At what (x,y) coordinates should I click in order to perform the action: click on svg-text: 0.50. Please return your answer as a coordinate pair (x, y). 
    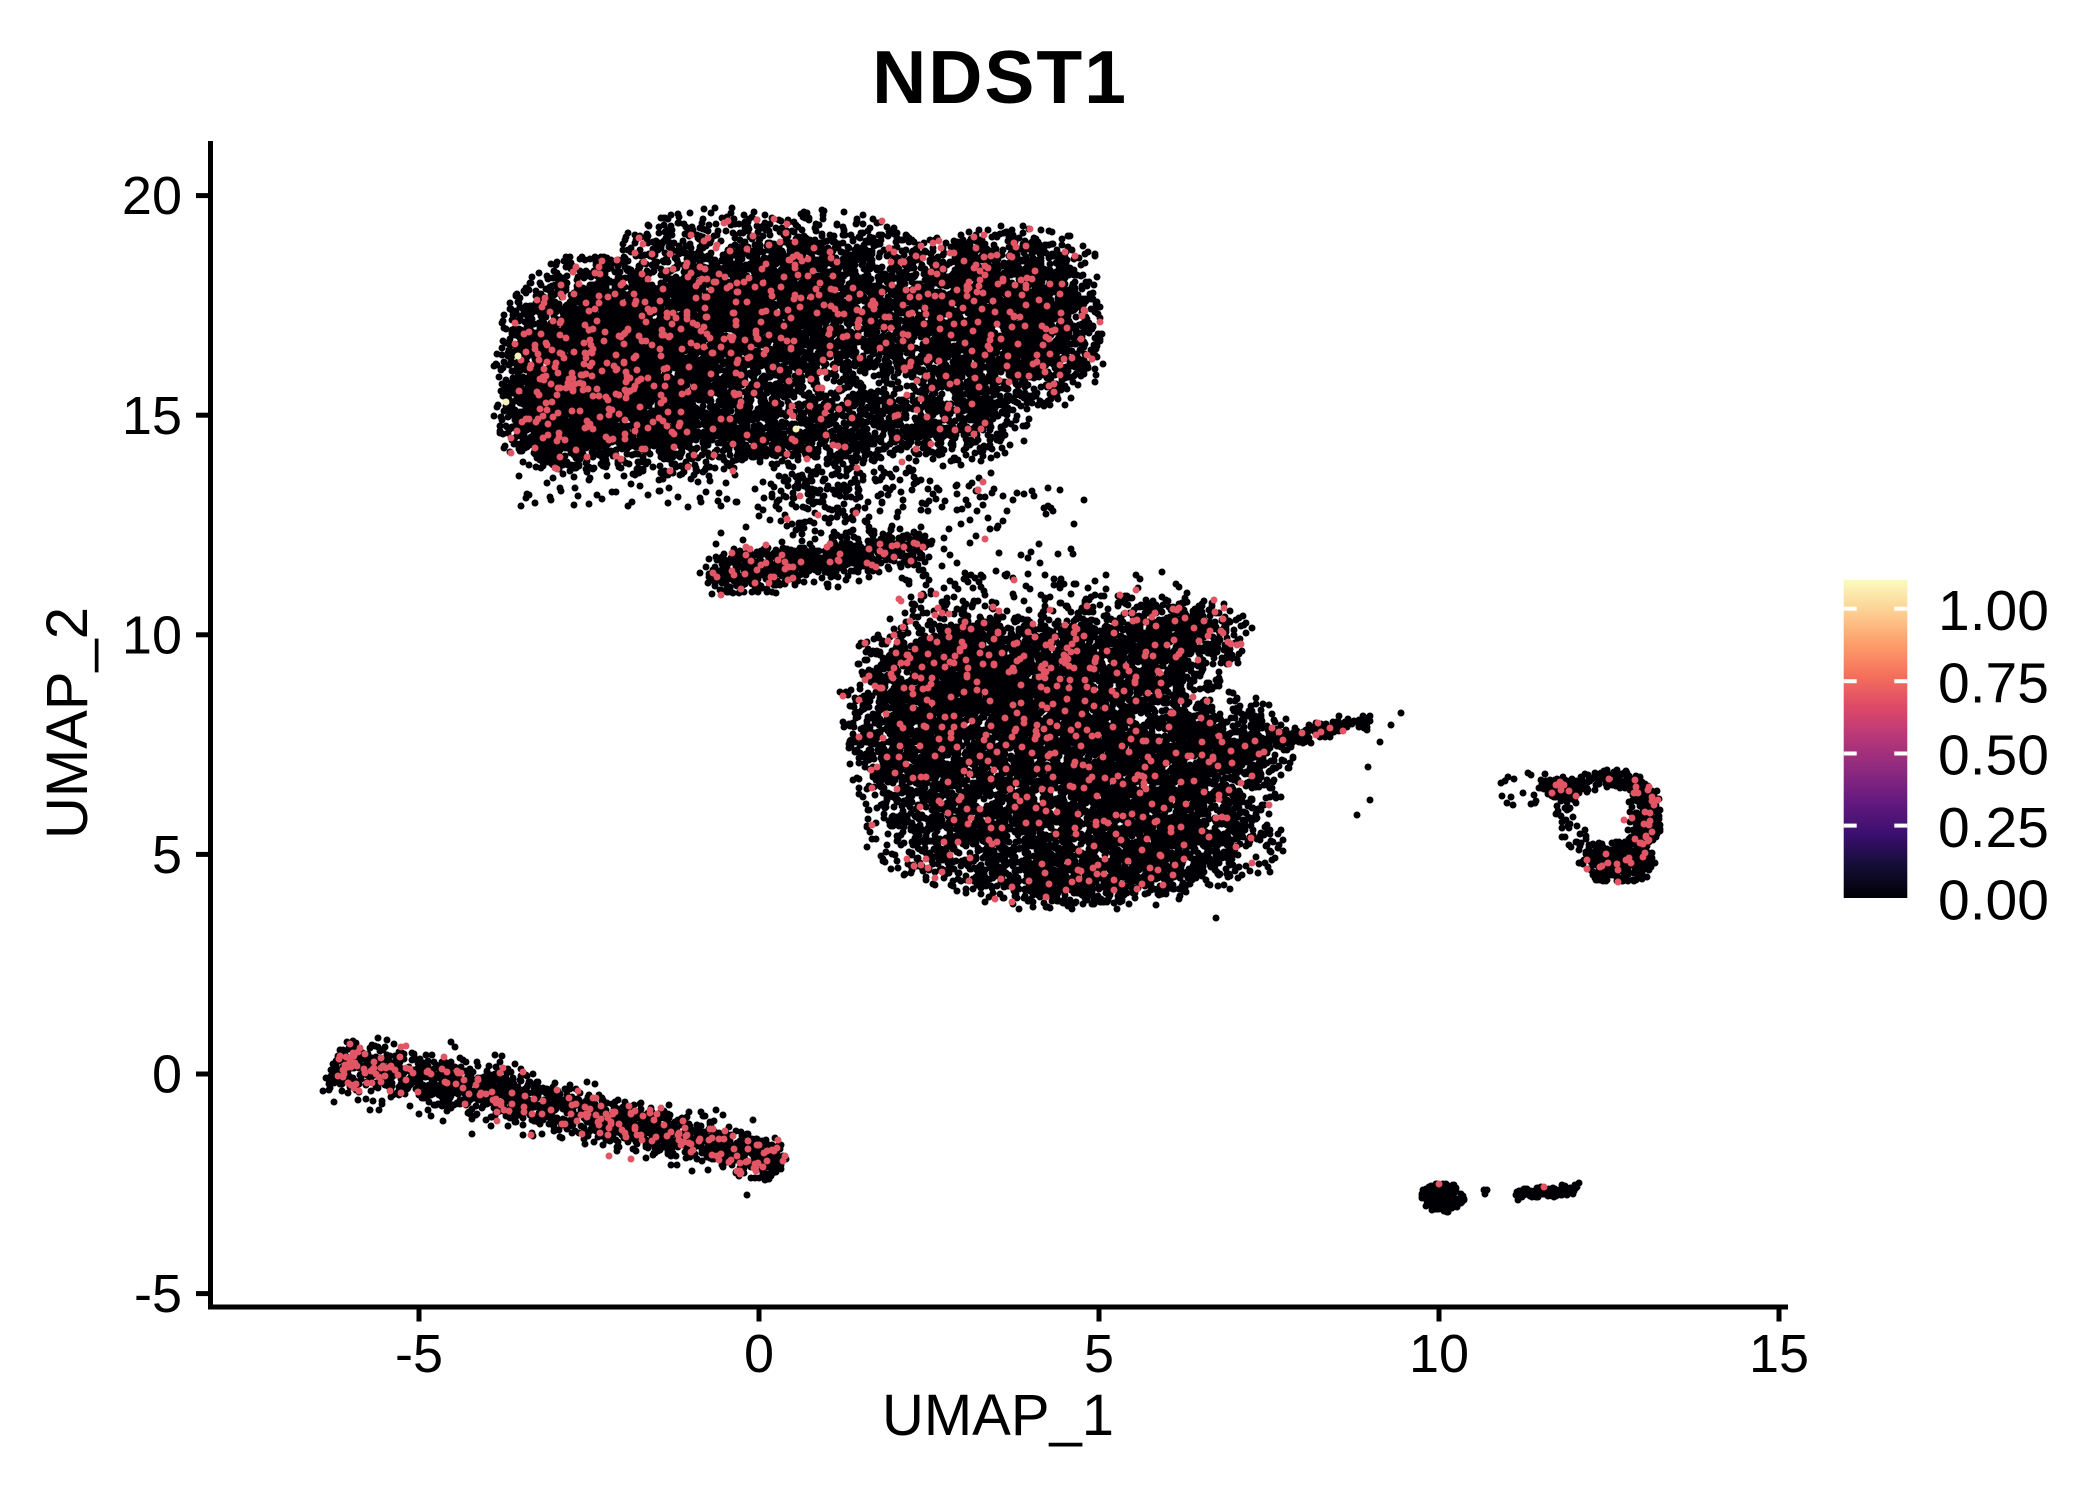
    Looking at the image, I should click on (1993, 756).